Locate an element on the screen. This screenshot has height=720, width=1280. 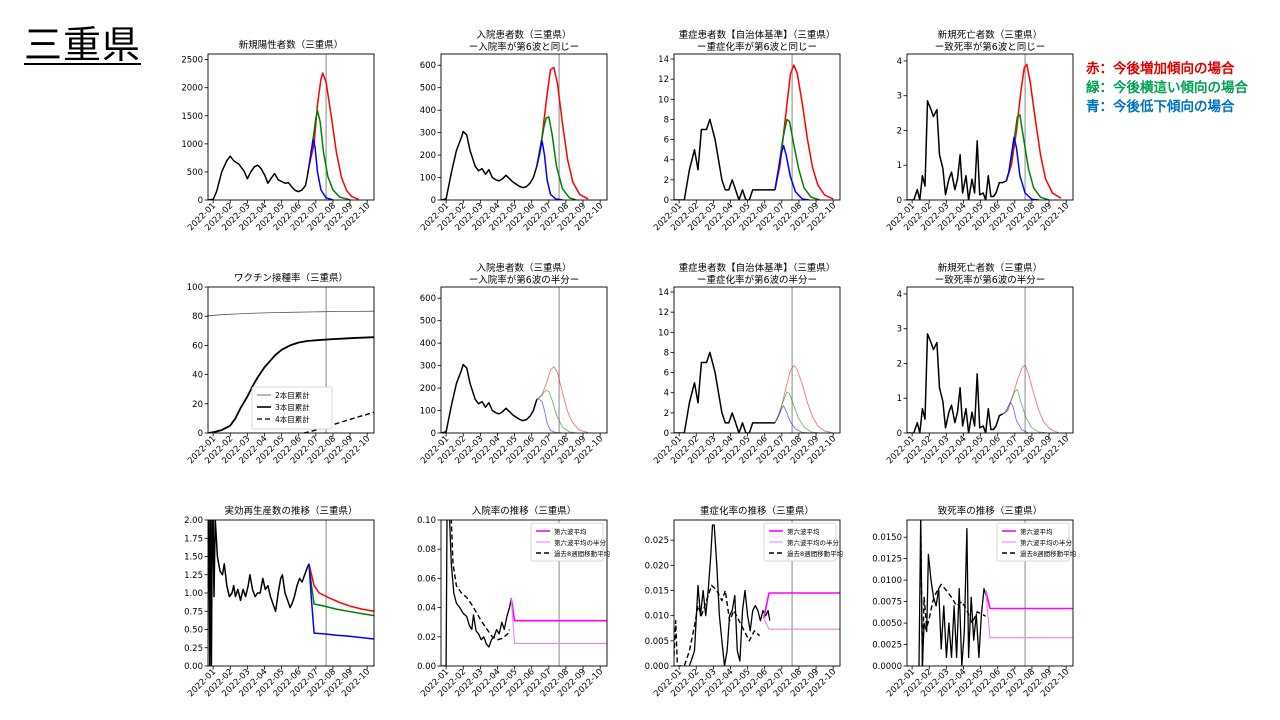
note-red: 赤：今後増加傾向の場合 is located at coordinates (1160, 69).